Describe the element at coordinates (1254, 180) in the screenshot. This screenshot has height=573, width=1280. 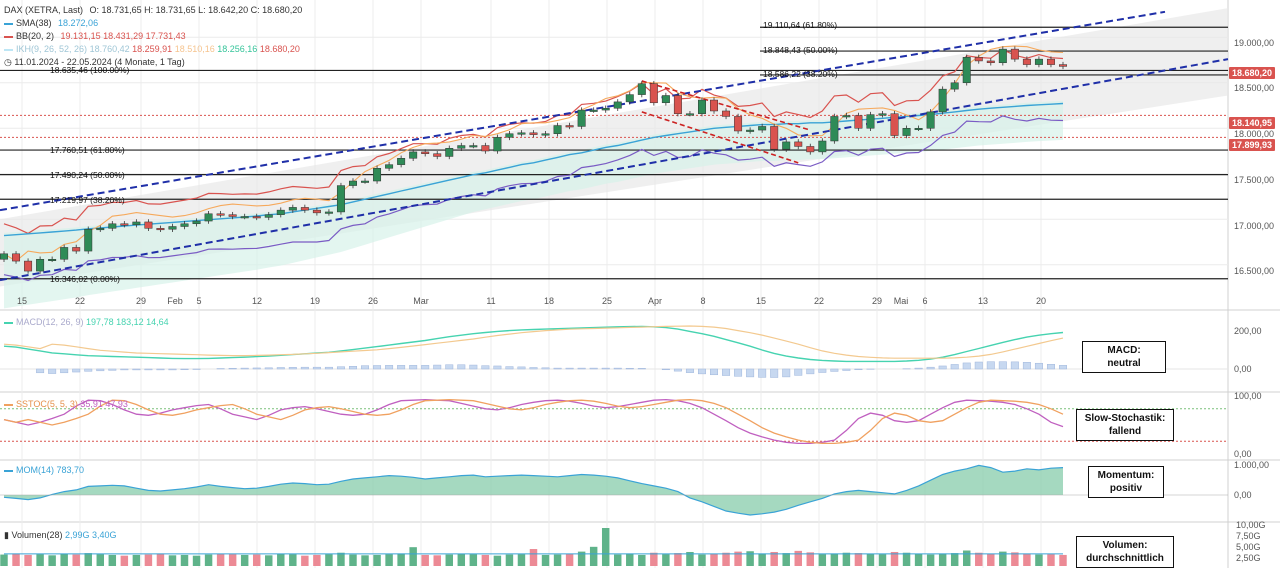
I see `price-axis-label: 17.500,00` at that location.